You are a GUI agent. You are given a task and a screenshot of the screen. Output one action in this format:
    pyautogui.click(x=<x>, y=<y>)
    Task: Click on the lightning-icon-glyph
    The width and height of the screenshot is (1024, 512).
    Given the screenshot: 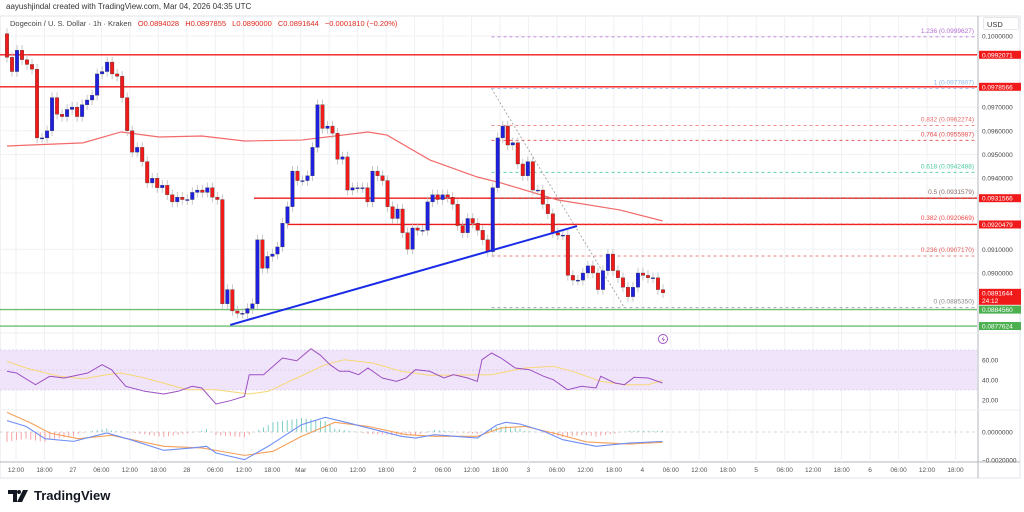 What is the action you would take?
    pyautogui.click(x=663, y=339)
    